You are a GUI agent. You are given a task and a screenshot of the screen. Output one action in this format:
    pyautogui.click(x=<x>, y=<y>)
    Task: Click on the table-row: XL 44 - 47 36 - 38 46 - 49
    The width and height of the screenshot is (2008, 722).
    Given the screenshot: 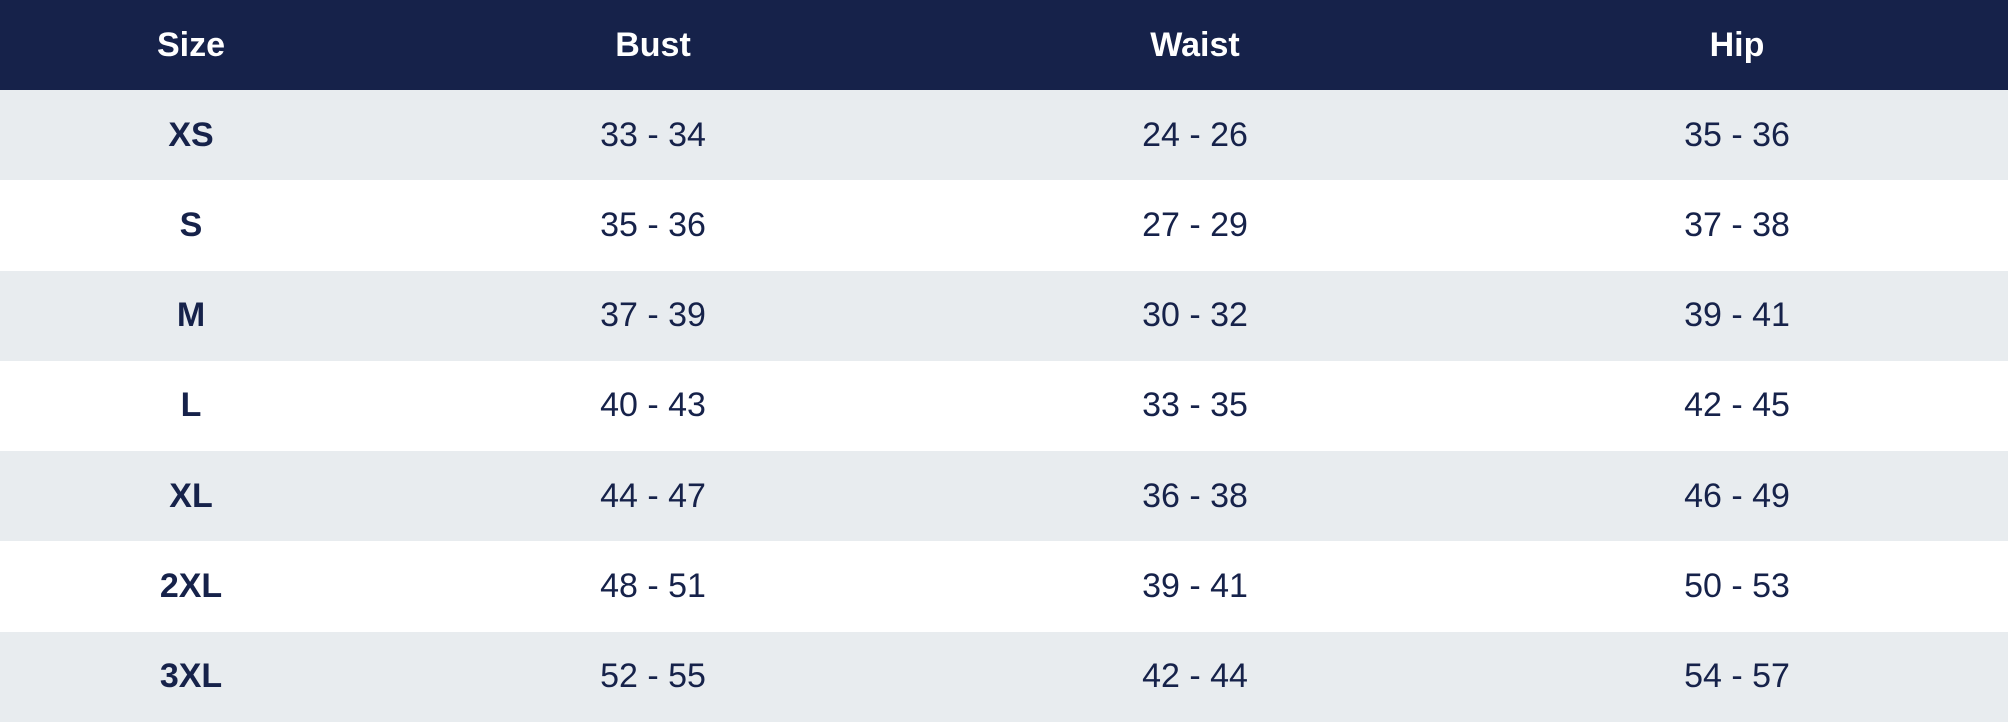 What is the action you would take?
    pyautogui.click(x=1004, y=496)
    